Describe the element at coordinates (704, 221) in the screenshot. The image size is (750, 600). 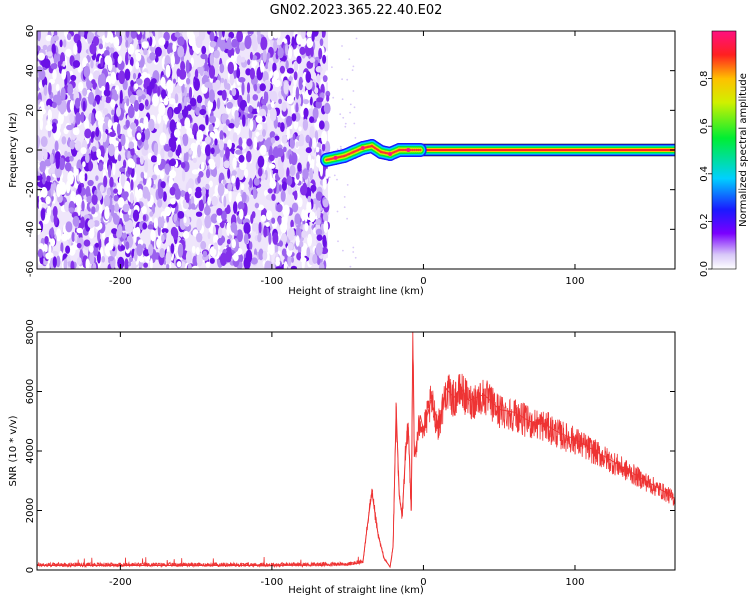
I see `colorbar-tick-label: 0.2` at that location.